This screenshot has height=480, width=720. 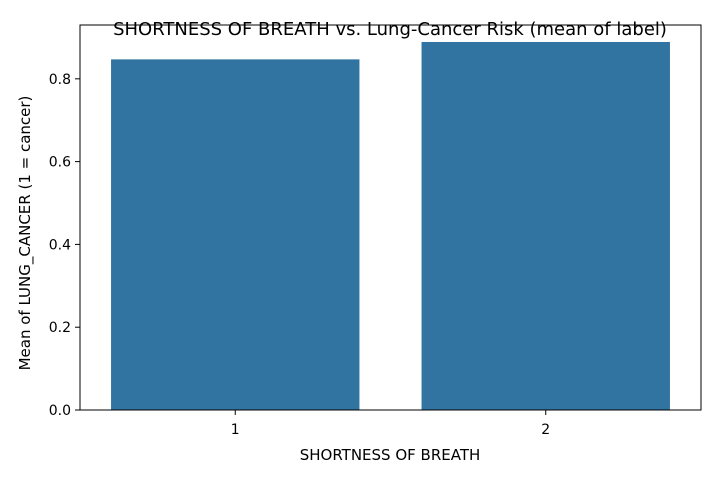 I want to click on y-tick-label: 0.8, so click(x=60, y=80).